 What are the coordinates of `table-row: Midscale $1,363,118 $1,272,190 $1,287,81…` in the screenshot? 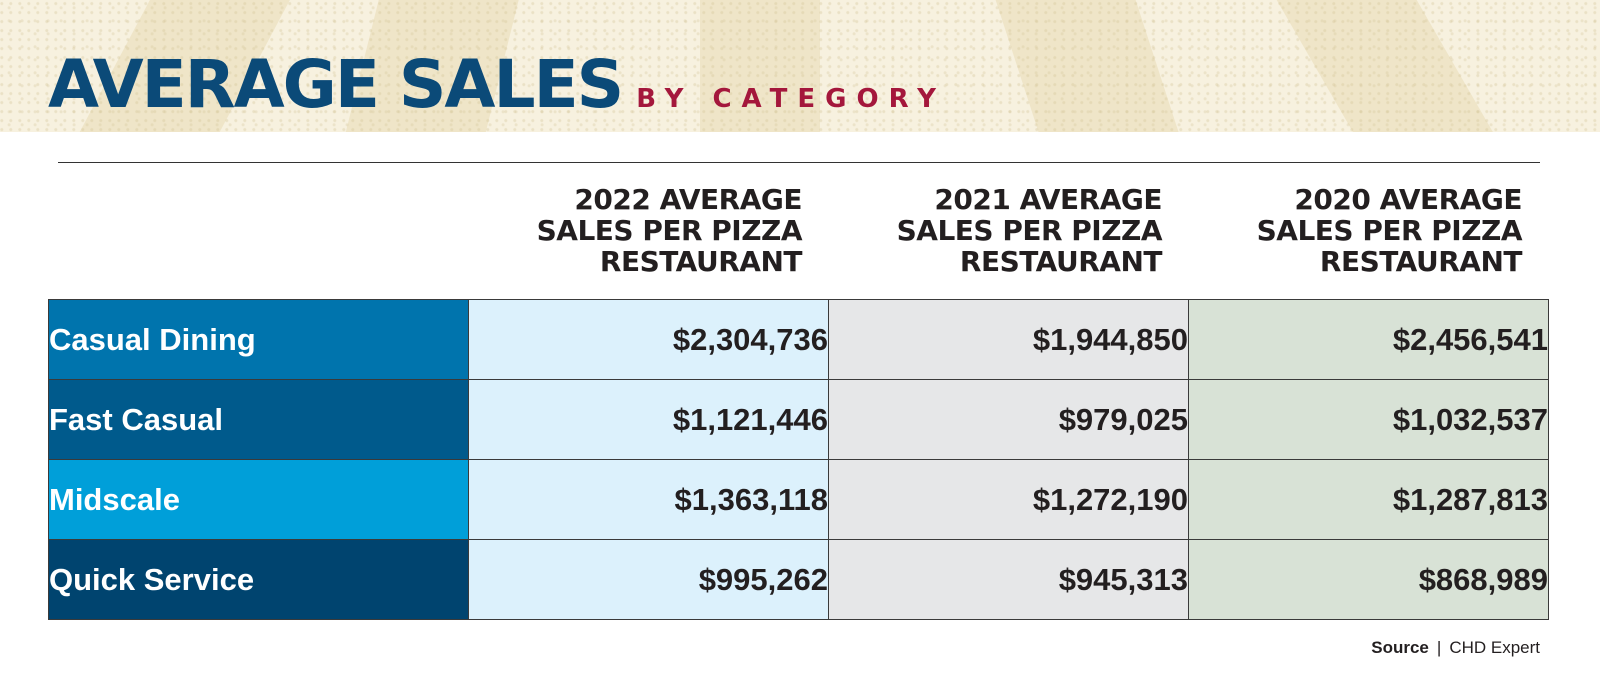 It's located at (798, 499).